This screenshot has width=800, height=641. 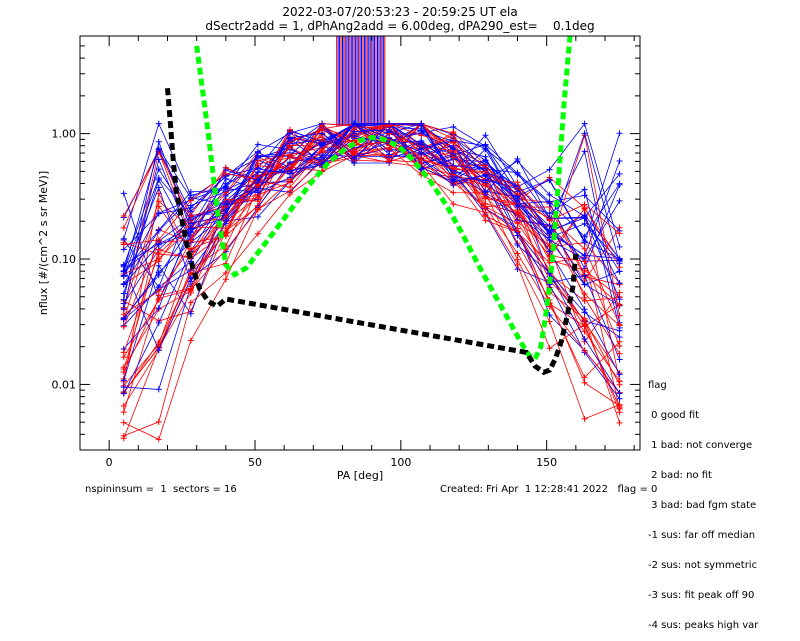 I want to click on chart-title-line-1: 2022-03-07/20:53:23 - 20:59:25 UT ela, so click(x=400, y=12).